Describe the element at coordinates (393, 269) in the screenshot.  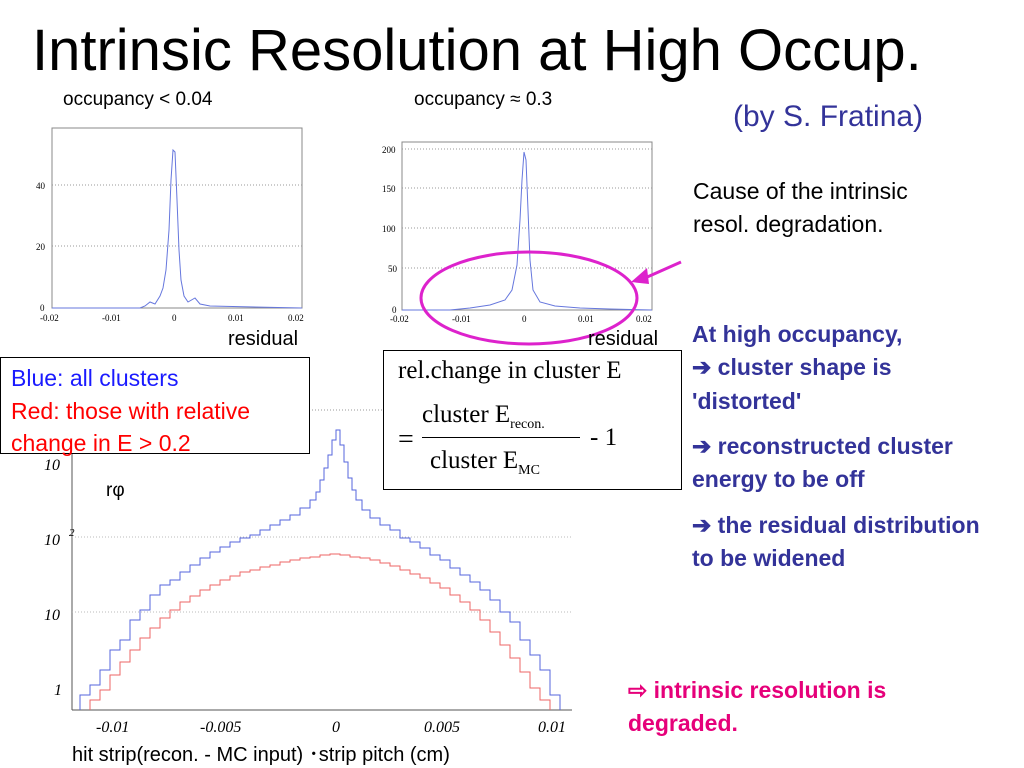
I see `ytick-50: 50` at that location.